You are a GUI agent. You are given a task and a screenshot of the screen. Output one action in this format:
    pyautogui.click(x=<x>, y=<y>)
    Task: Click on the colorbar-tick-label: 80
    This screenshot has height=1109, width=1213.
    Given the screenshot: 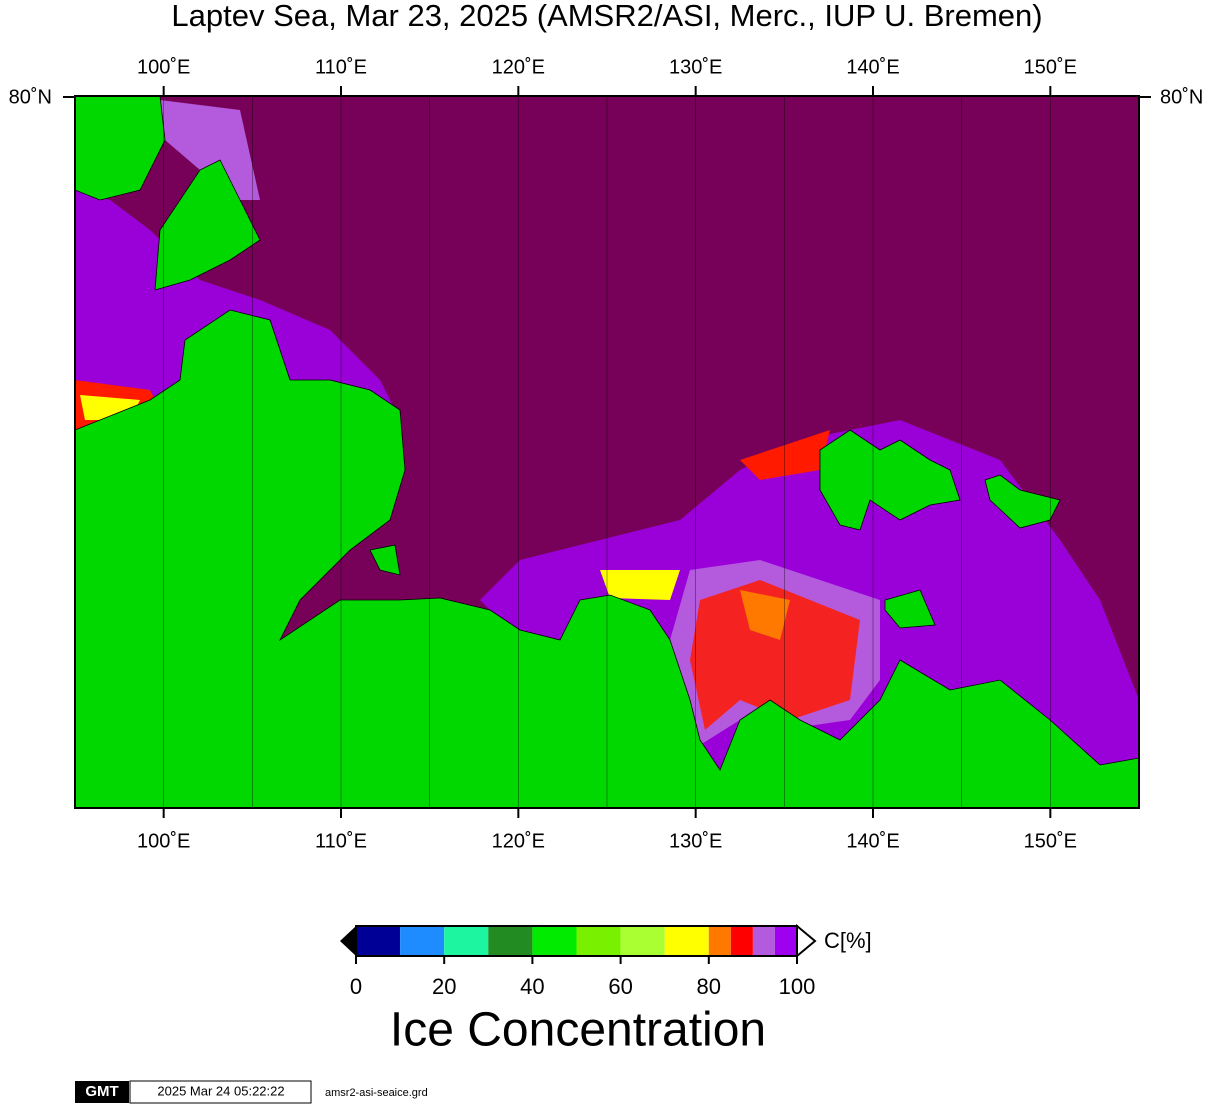 What is the action you would take?
    pyautogui.click(x=709, y=986)
    